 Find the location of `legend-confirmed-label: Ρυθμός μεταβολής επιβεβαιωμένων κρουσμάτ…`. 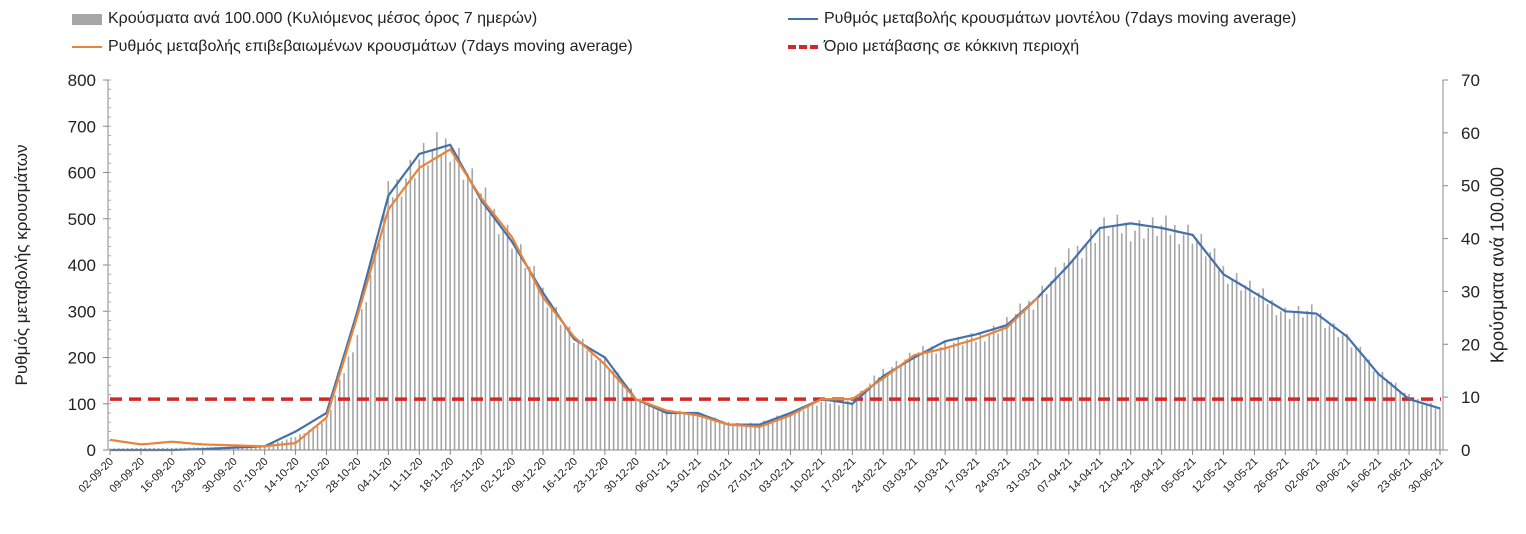

legend-confirmed-label: Ρυθμός μεταβολής επιβεβαιωμένων κρουσμάτ… is located at coordinates (370, 46).